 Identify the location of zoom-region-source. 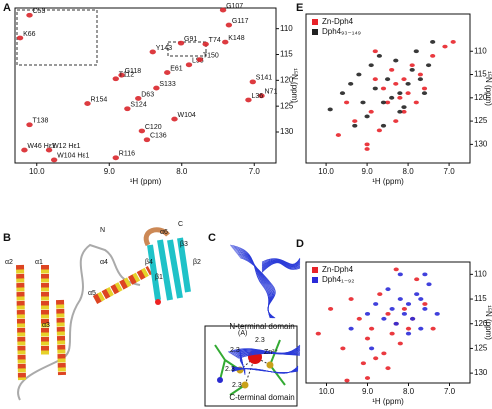
(187, 49).